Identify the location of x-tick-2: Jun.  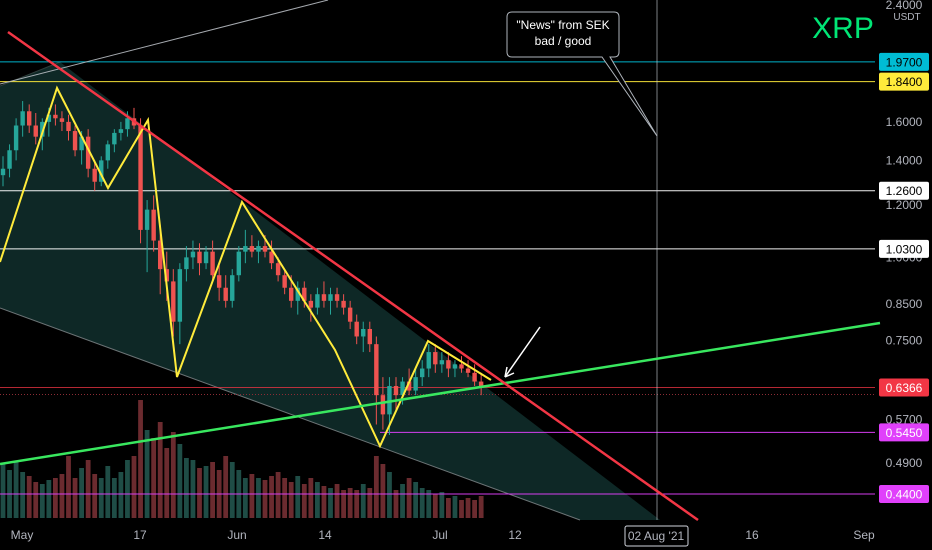
(236, 535).